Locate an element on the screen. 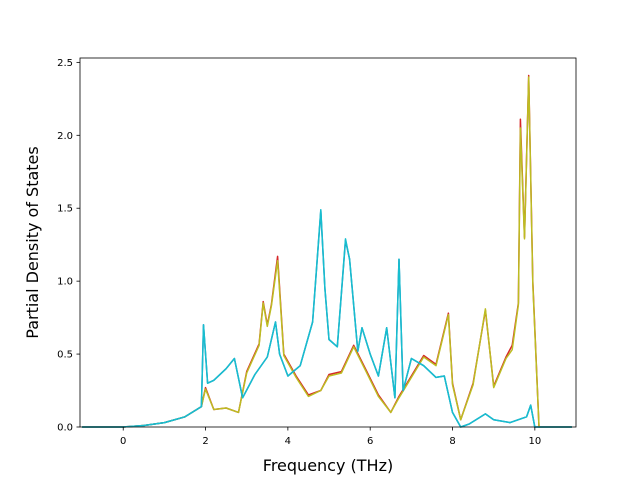  x-axis-label: Frequency (THz) is located at coordinates (328, 465).